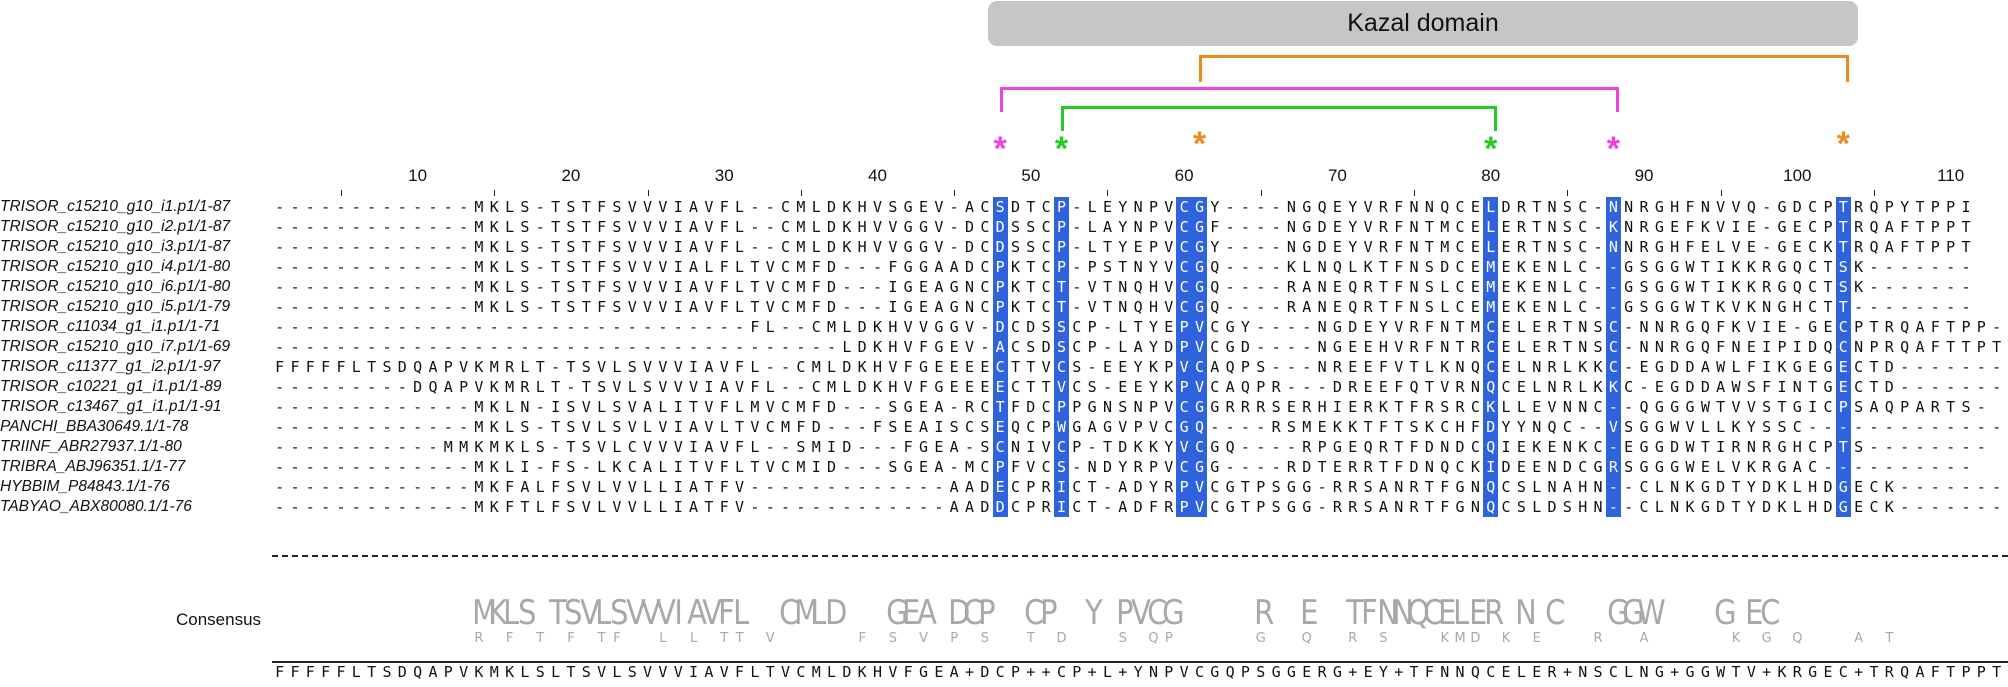  What do you see at coordinates (1997, 672) in the screenshot?
I see `consensus-residue: T` at bounding box center [1997, 672].